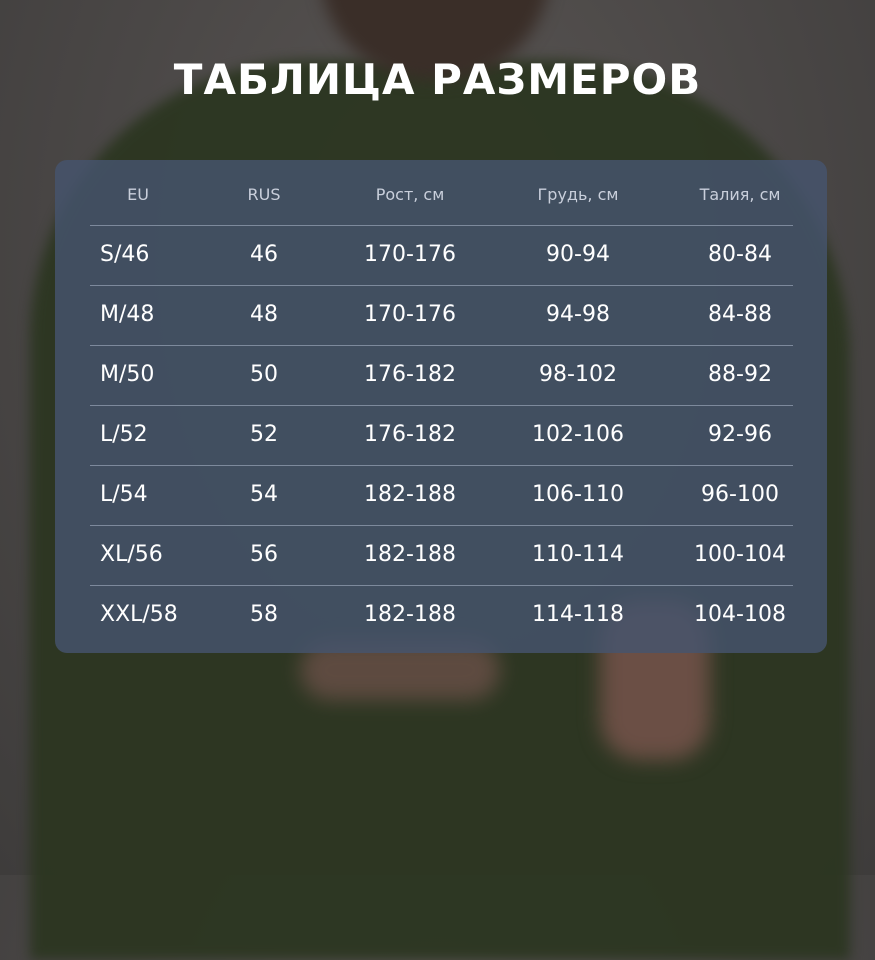 Image resolution: width=875 pixels, height=960 pixels. I want to click on table-header: EU RUS Рост, см Грудь, см Талия, см, so click(441, 195).